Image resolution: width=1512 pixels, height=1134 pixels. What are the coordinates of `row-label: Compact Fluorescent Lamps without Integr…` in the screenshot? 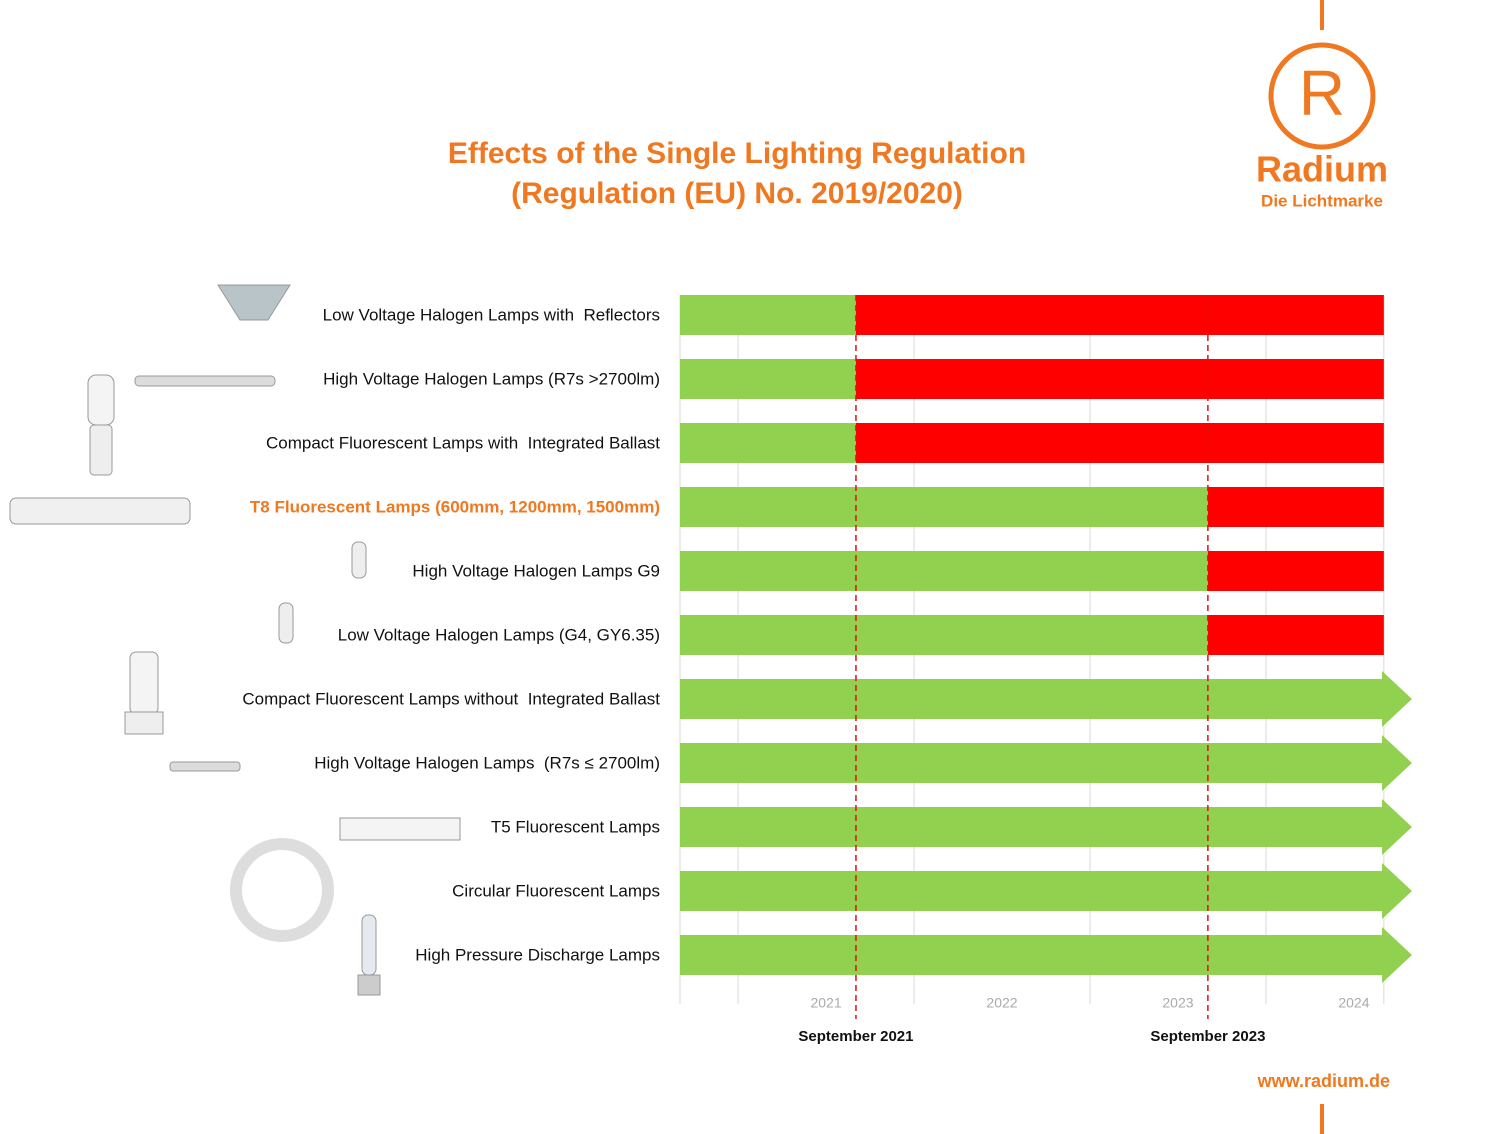 It's located at (451, 698).